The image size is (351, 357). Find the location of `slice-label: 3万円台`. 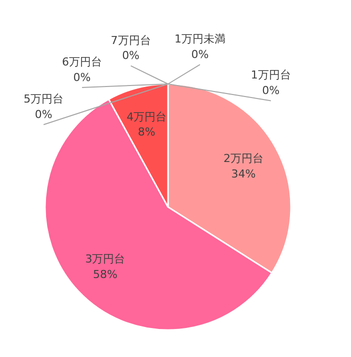

slice-label: 3万円台 is located at coordinates (105, 259).